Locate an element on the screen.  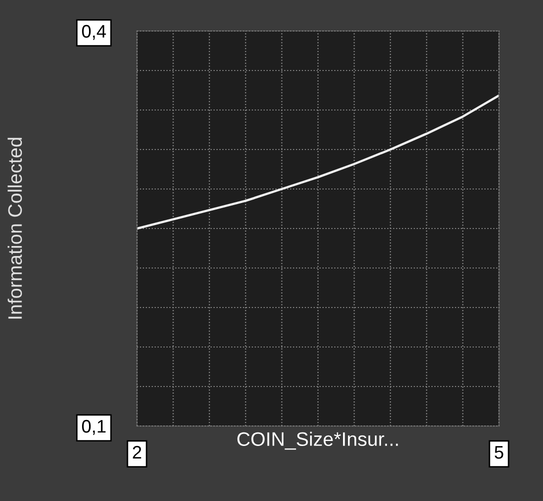
x-tick-label: 5 is located at coordinates (499, 452).